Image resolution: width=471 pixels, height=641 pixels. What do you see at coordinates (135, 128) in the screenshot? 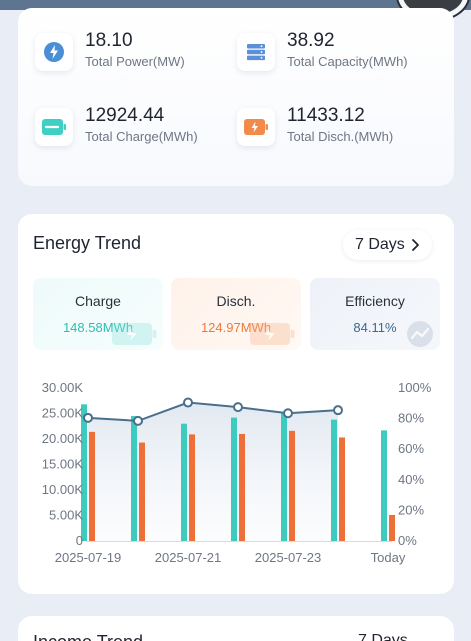
I see `stat-total-charge: 12924.44 Total Charge(MWh)` at bounding box center [135, 128].